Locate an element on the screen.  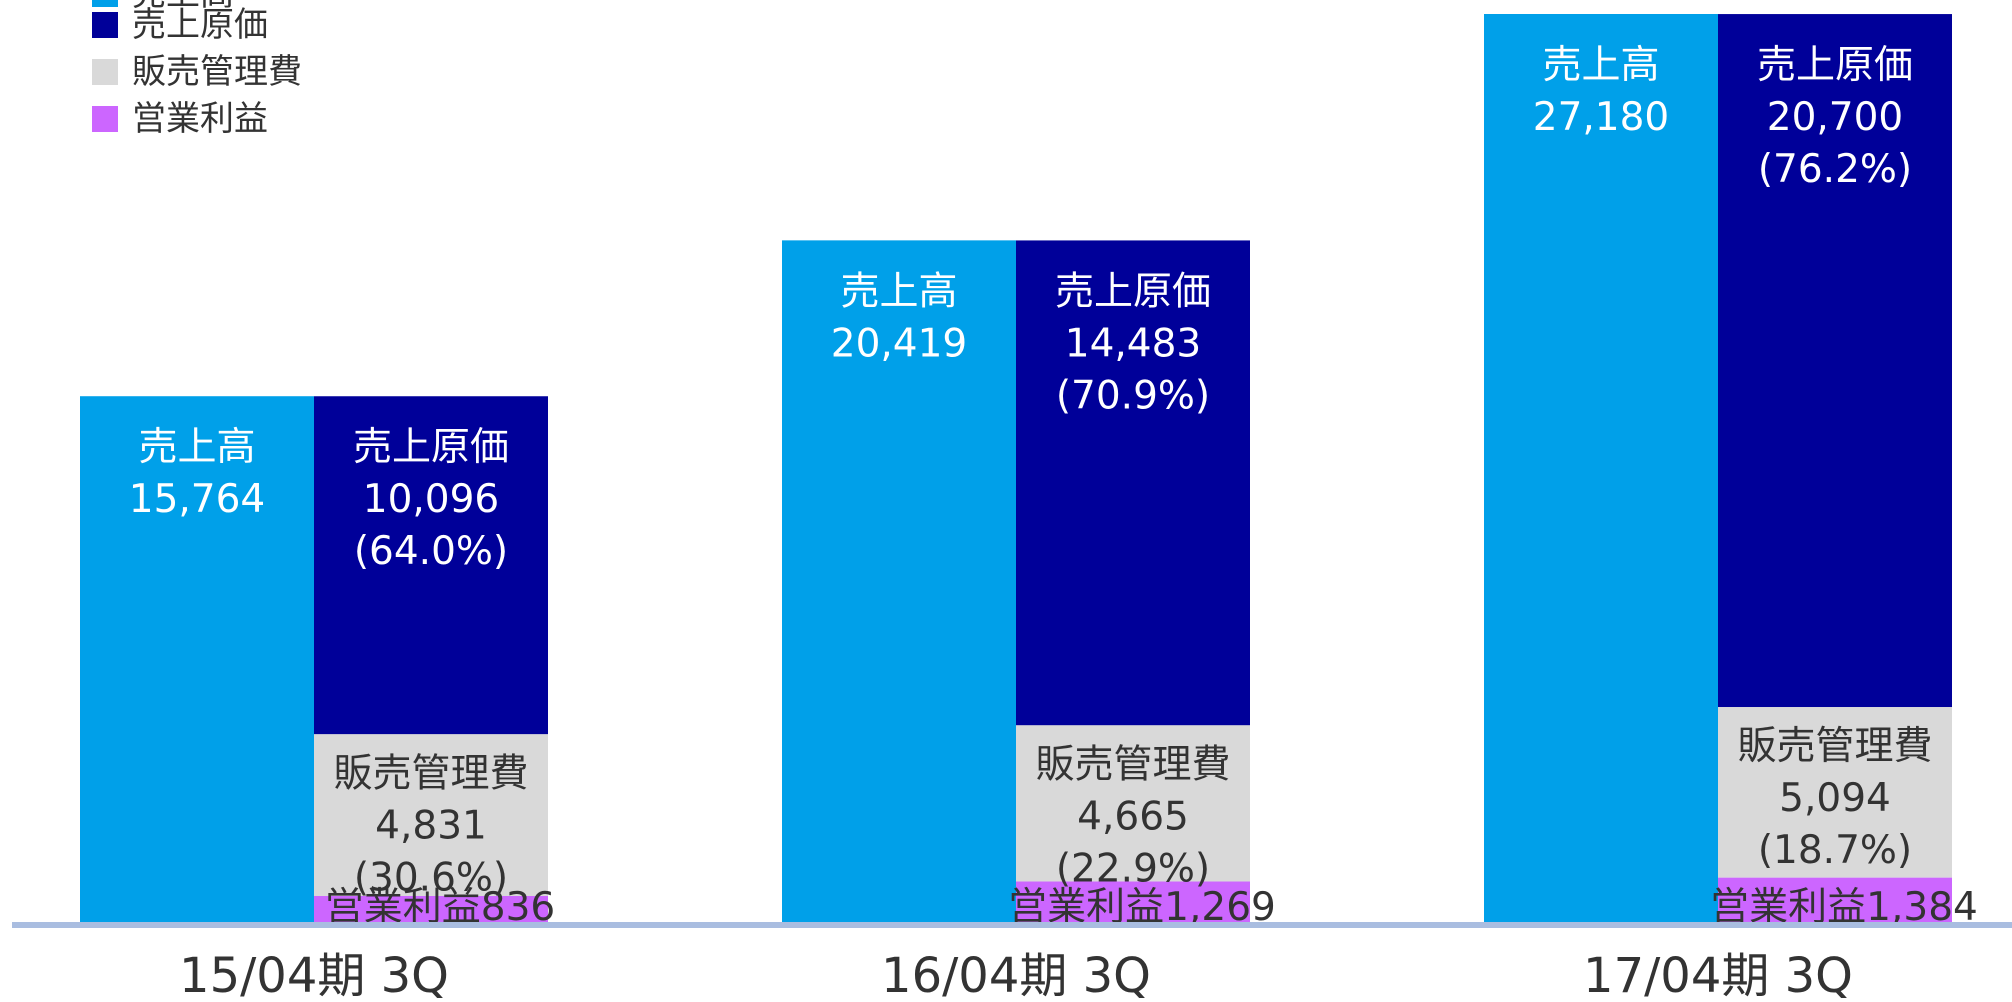
data-label-sales: 売上高 20,419 is located at coordinates (899, 317).